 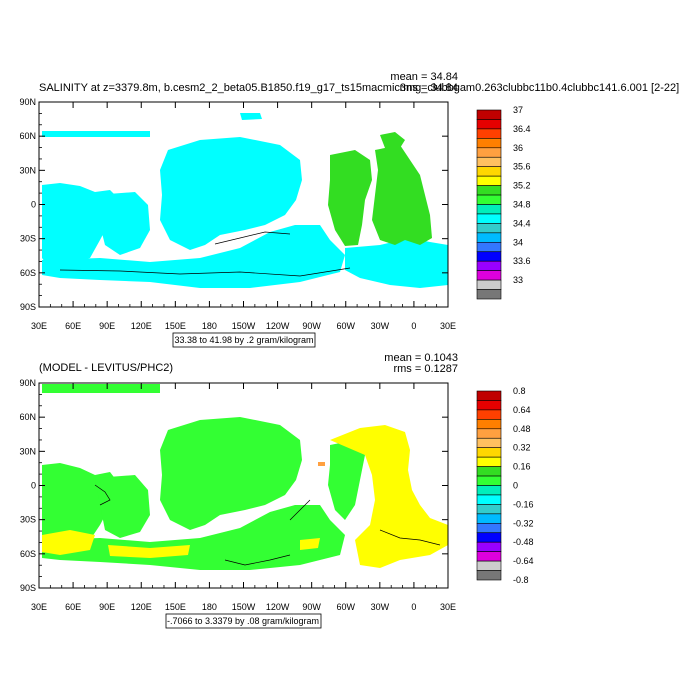 What do you see at coordinates (522, 129) in the screenshot?
I see `colorbar-label: 36.4` at bounding box center [522, 129].